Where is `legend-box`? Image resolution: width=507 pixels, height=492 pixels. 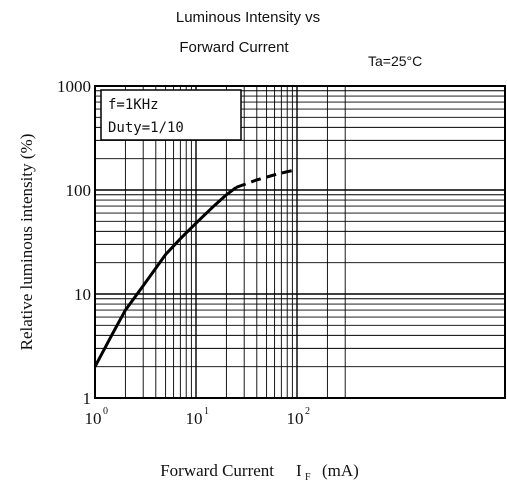
legend-box is located at coordinates (171, 115).